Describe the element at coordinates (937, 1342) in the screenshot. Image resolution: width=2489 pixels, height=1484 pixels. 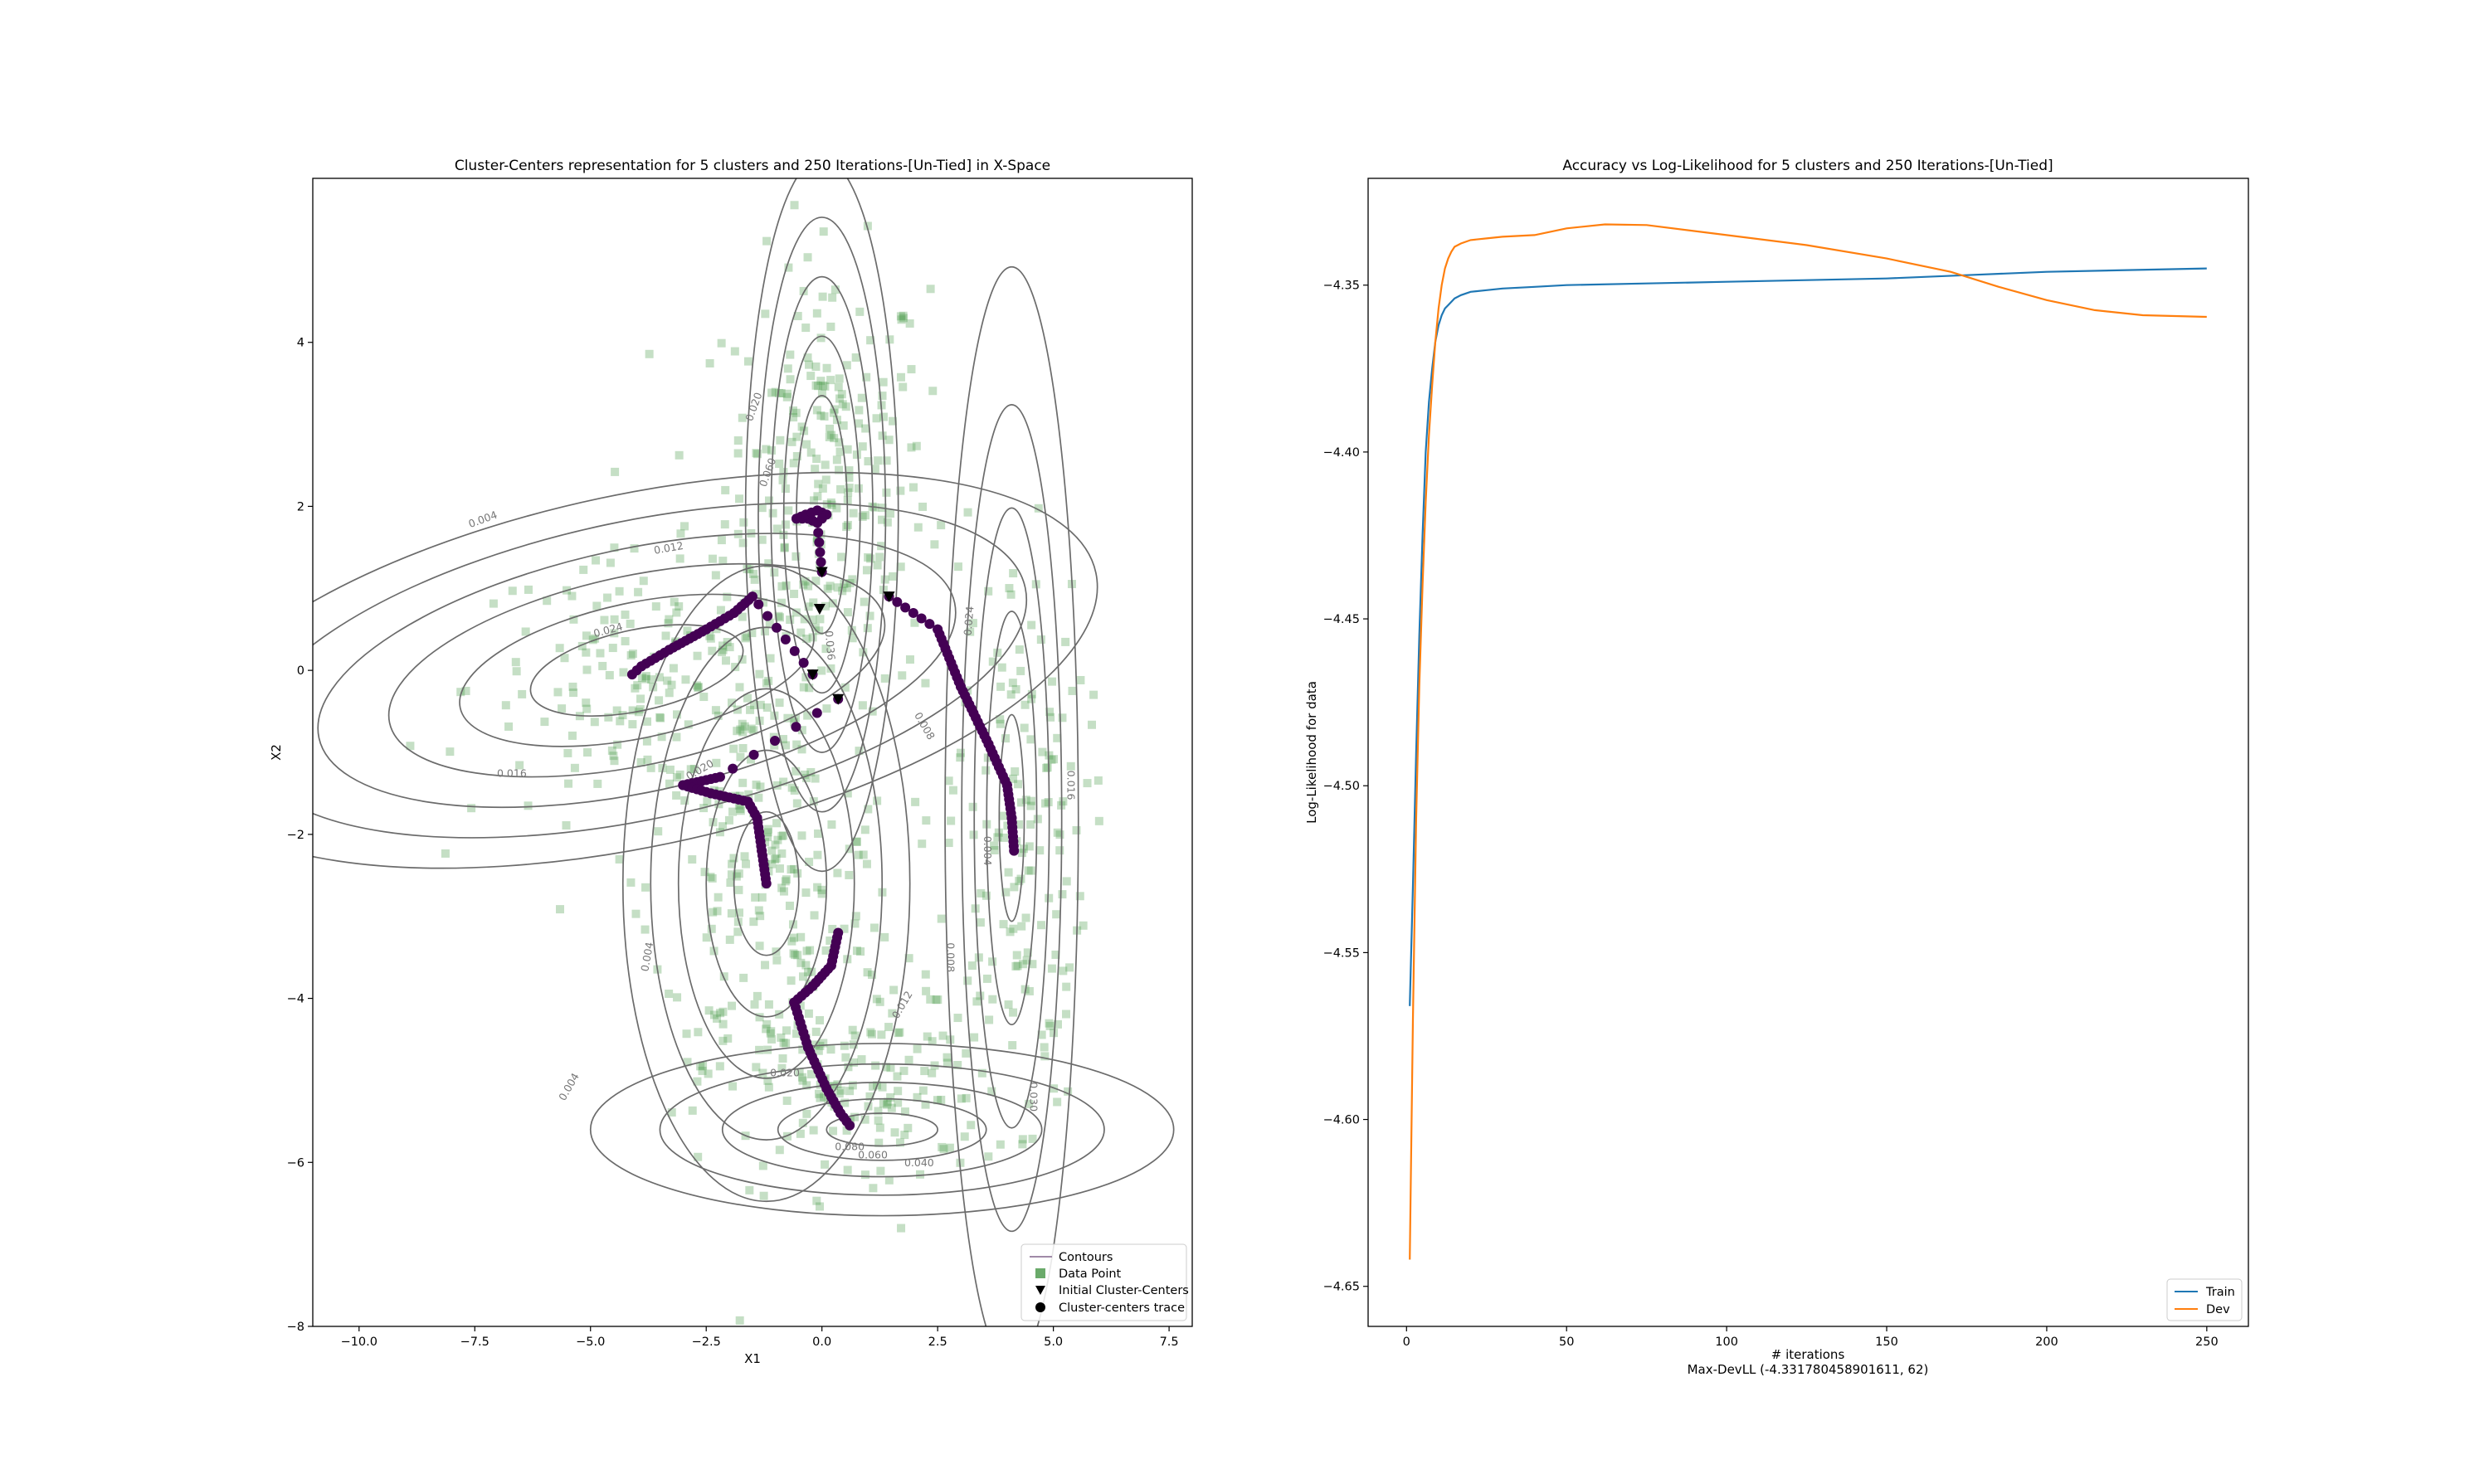
I see `x-tick-label: 2.5` at that location.